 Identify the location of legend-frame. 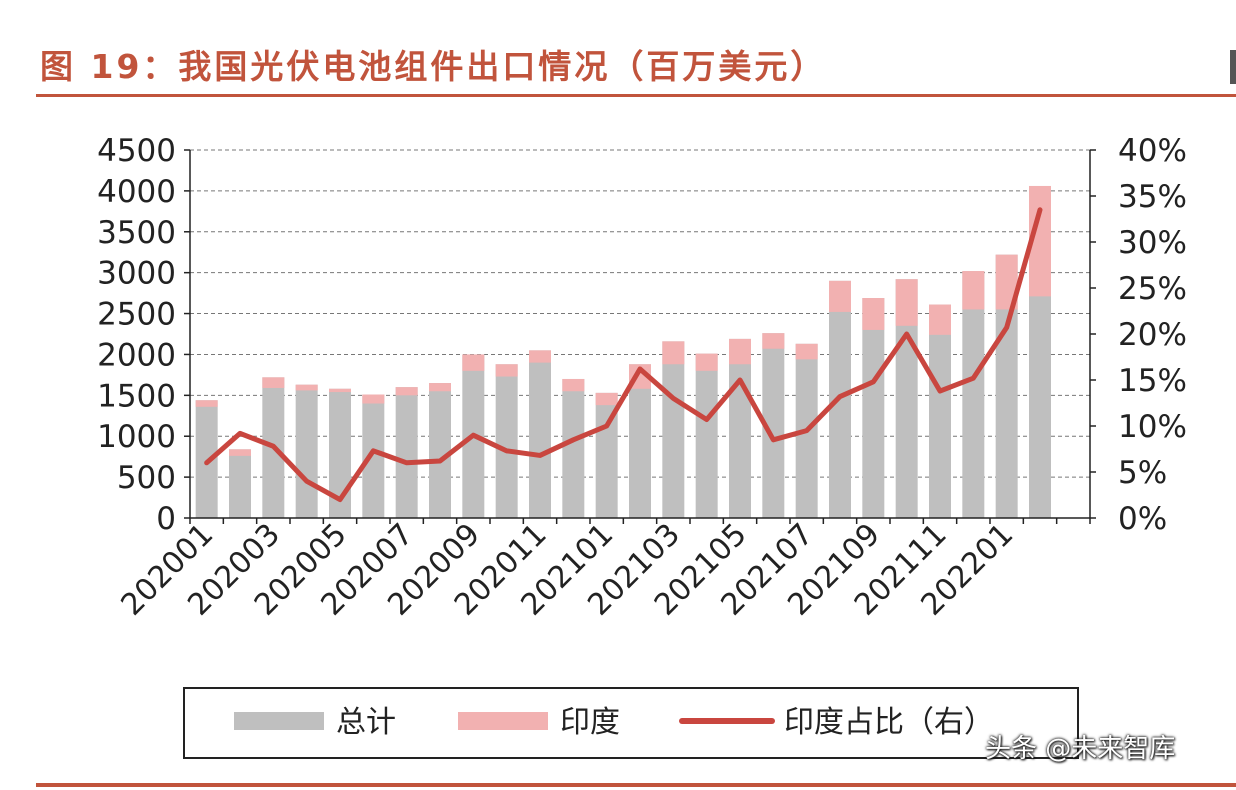
(631, 723).